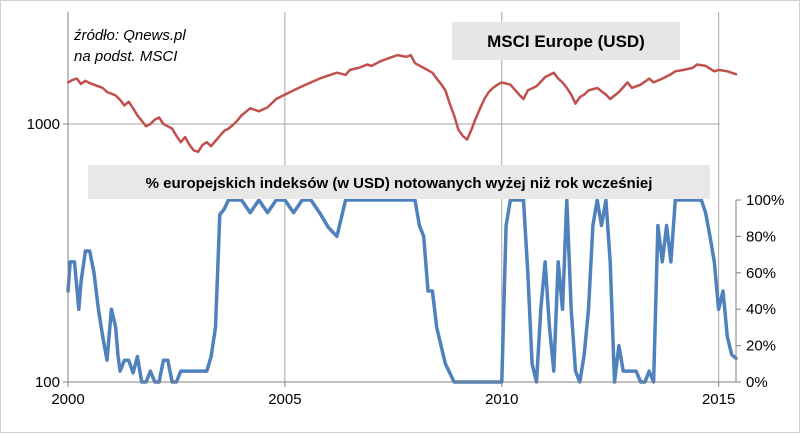 The width and height of the screenshot is (800, 438). Describe the element at coordinates (757, 382) in the screenshot. I see `y-right-tick-label-0: 0%` at that location.